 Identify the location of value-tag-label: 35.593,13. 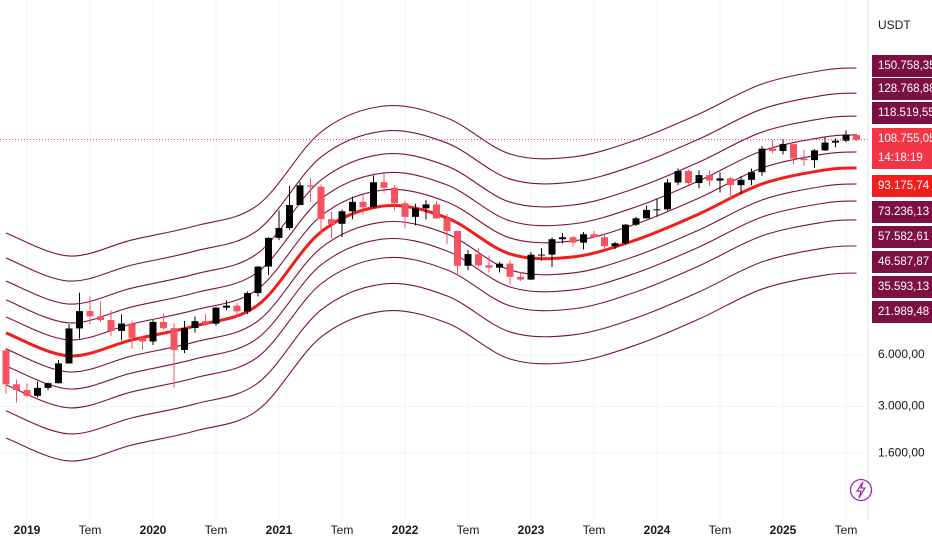
(903, 287).